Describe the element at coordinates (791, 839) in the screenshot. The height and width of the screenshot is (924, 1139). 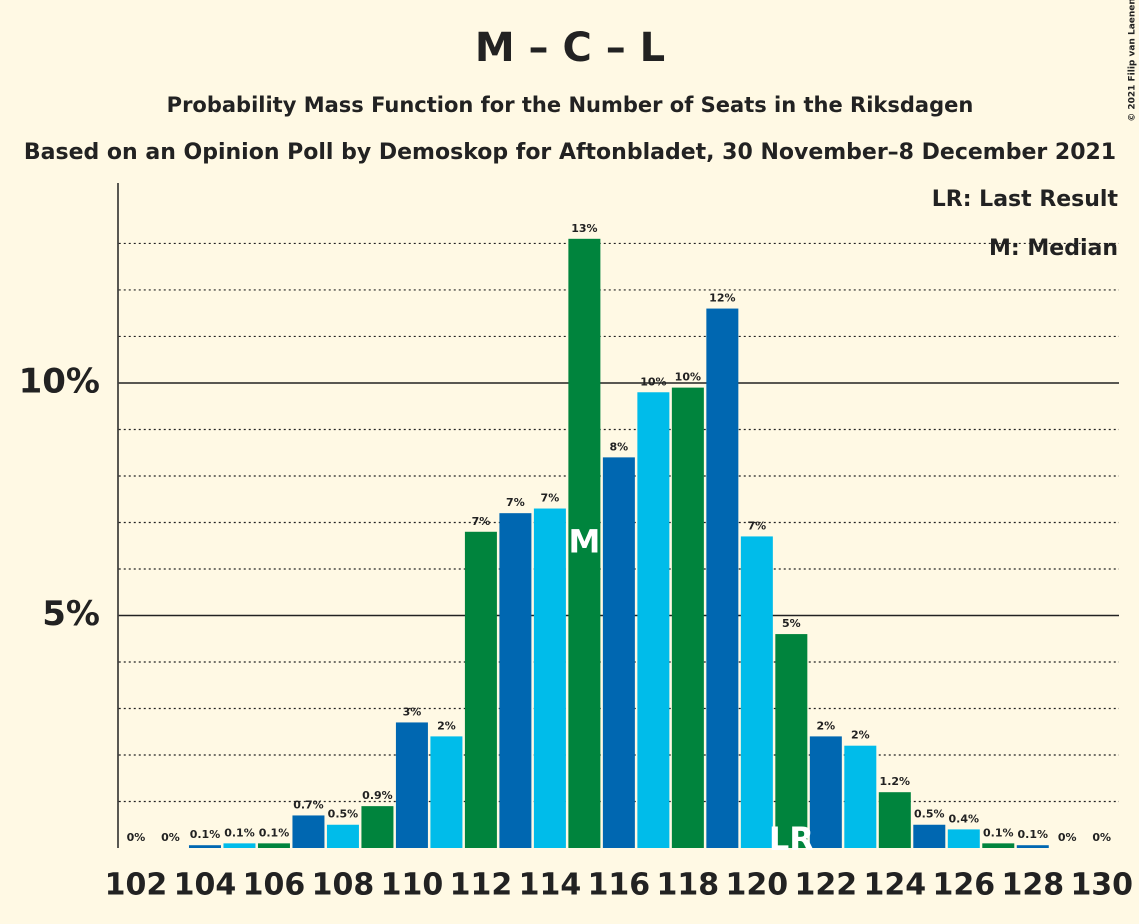
I see `marker-label: LR` at that location.